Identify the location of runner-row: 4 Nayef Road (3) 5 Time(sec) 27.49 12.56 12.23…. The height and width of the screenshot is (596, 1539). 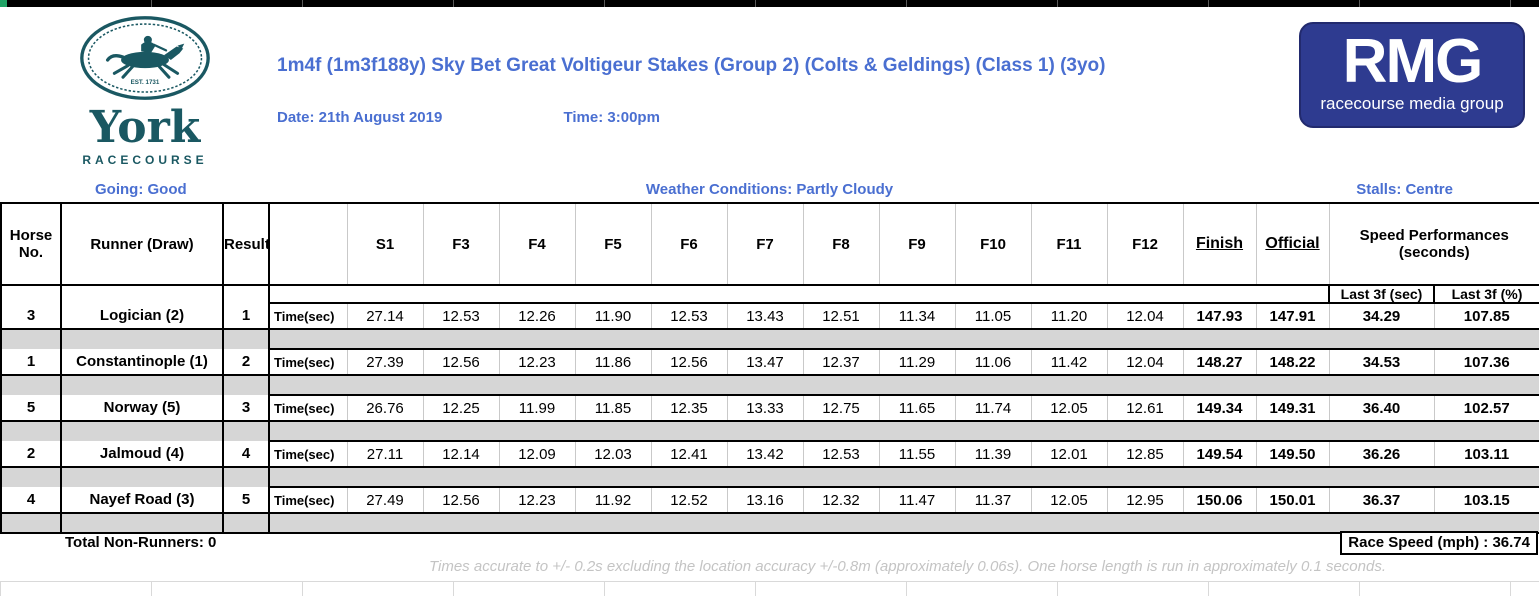
(770, 500).